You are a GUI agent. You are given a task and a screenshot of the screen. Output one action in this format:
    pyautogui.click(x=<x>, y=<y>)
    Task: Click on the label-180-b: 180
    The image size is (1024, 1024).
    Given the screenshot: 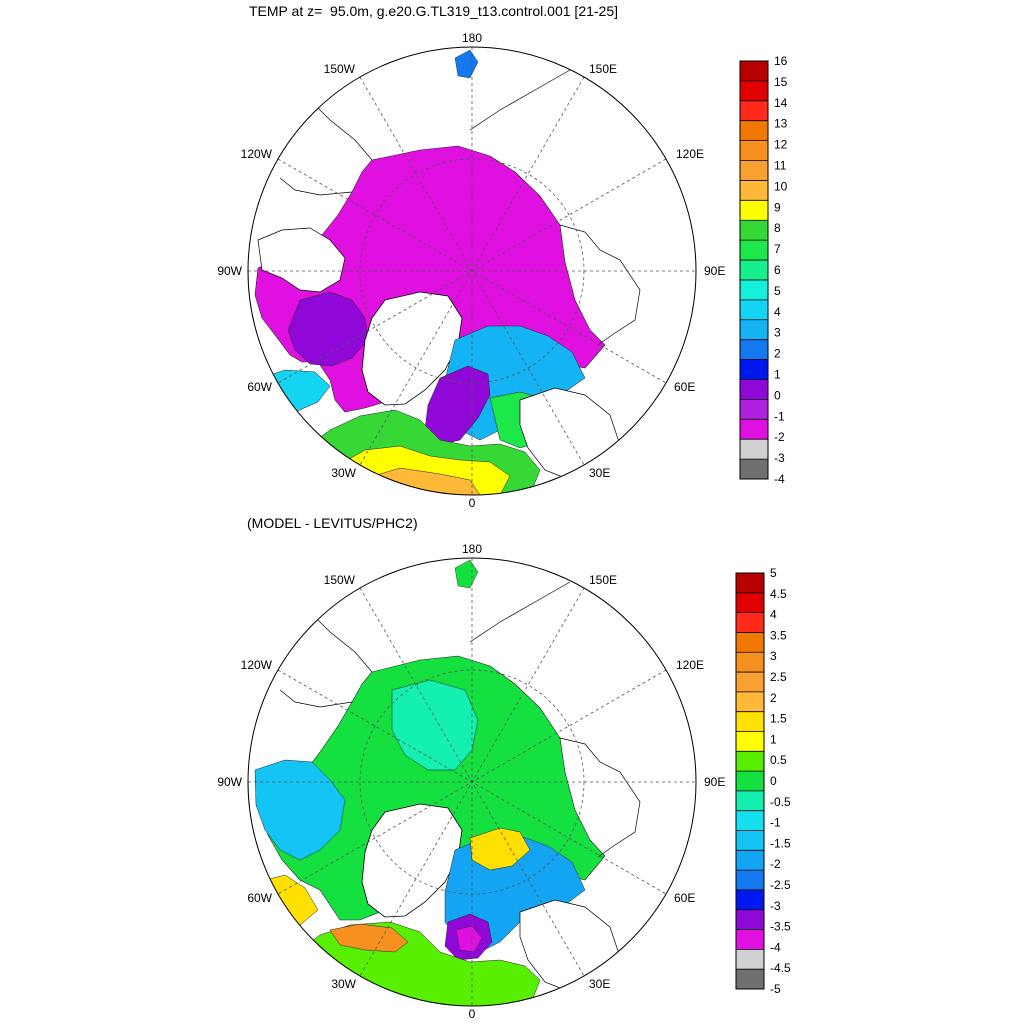 What is the action you would take?
    pyautogui.click(x=472, y=549)
    